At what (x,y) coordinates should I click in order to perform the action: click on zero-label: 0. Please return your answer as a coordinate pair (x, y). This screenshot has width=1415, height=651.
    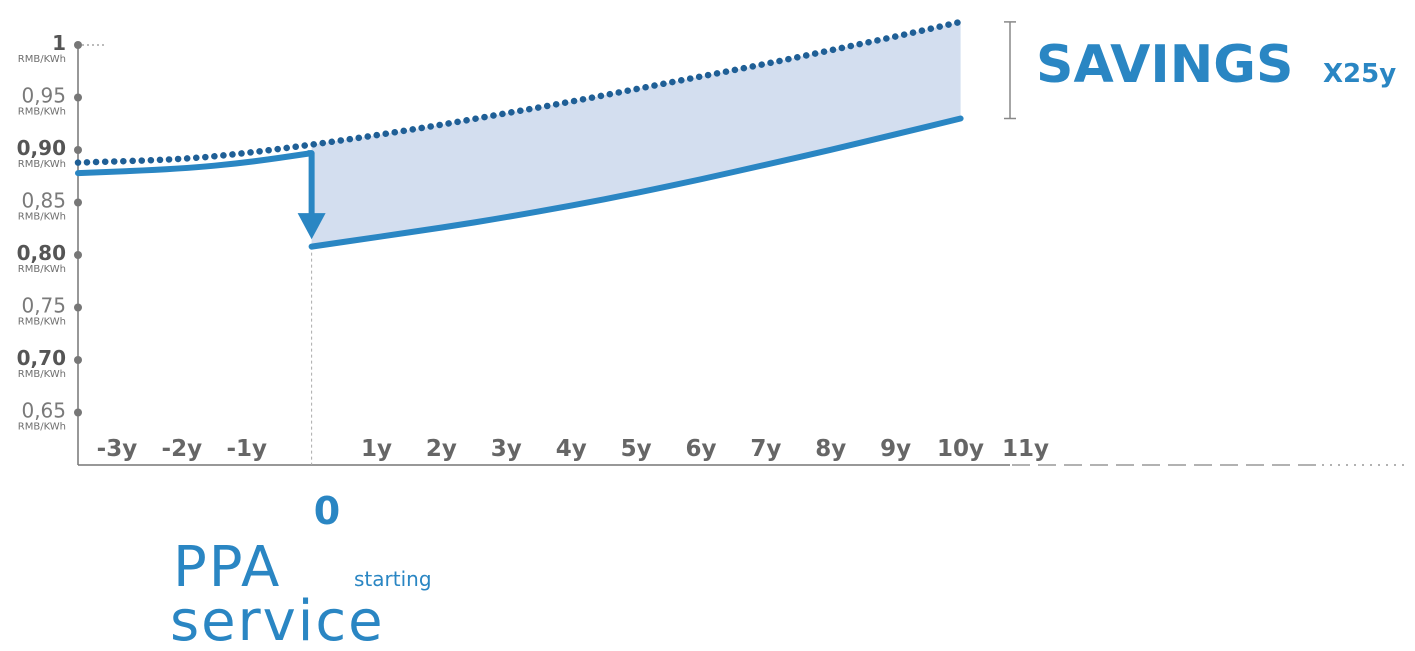
    Looking at the image, I should click on (327, 511).